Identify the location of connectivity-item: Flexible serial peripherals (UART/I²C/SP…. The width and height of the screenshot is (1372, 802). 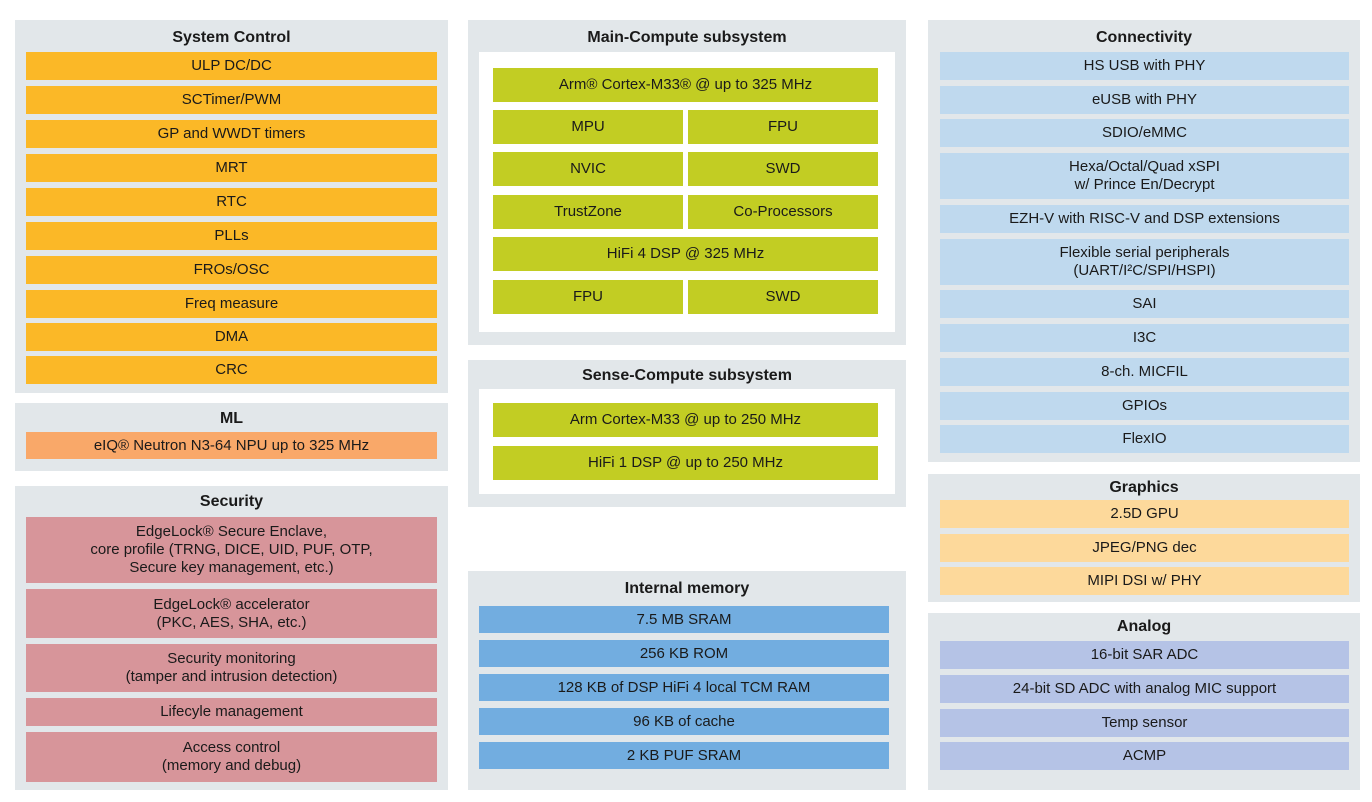
(1144, 262).